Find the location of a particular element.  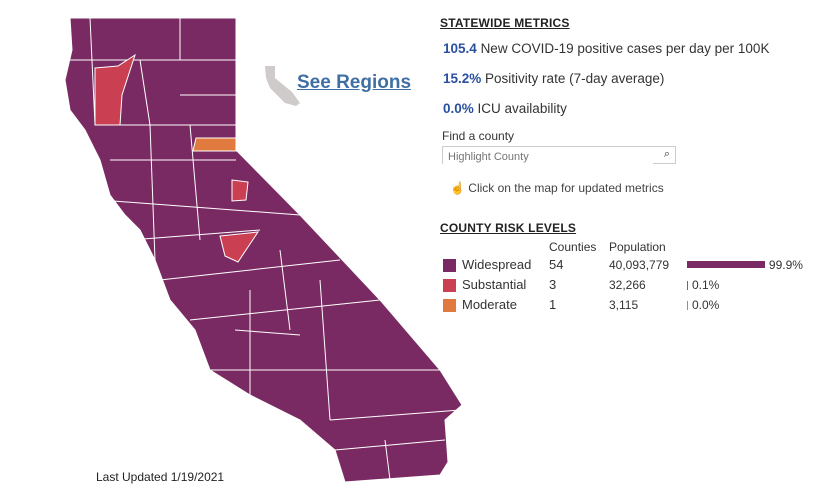

risk-counties: 54 is located at coordinates (556, 264).